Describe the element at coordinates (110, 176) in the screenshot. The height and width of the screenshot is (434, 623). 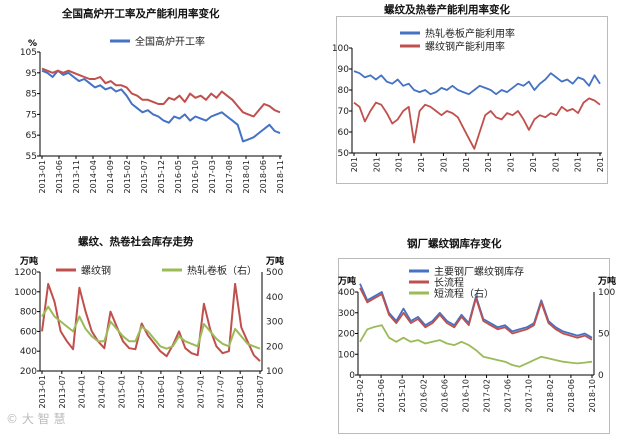
I see `x-tick-label: 2014-09` at that location.